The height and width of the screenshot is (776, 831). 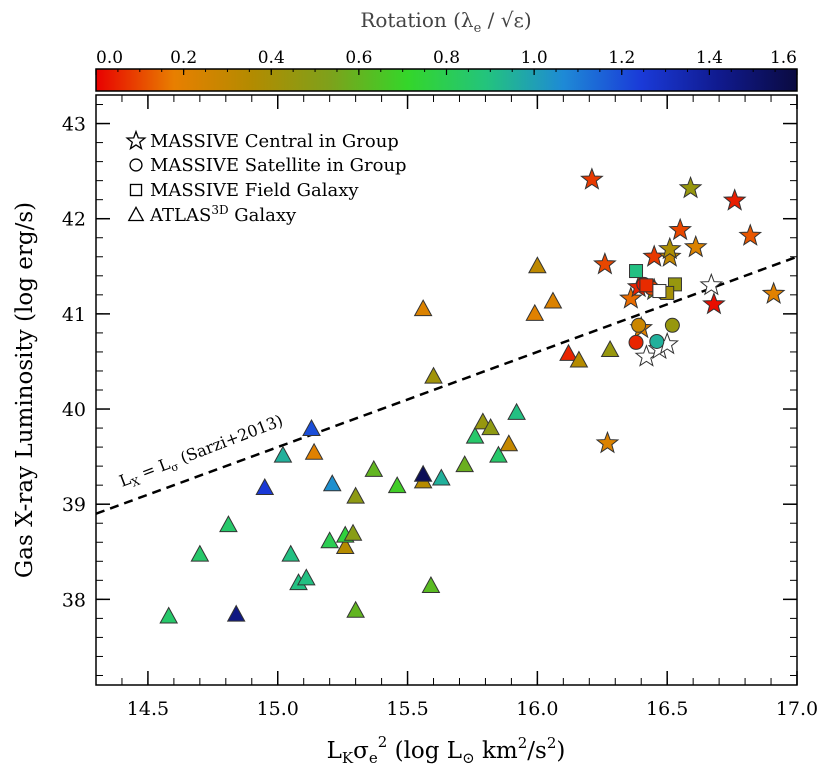 I want to click on legend-label-satellite: MASSIVE Satellite in Group, so click(x=278, y=165).